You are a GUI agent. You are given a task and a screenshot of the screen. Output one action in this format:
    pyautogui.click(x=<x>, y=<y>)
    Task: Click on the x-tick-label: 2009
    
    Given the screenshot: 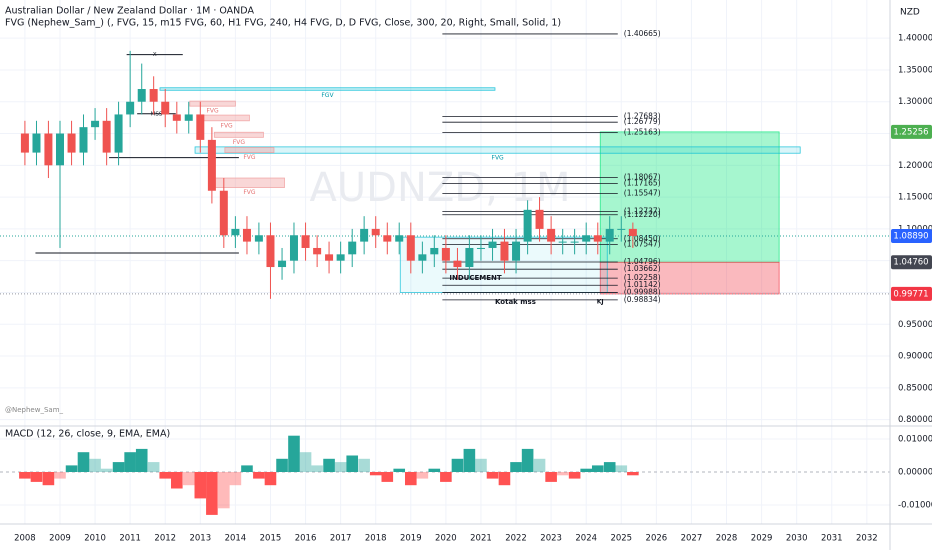 What is the action you would take?
    pyautogui.click(x=60, y=539)
    